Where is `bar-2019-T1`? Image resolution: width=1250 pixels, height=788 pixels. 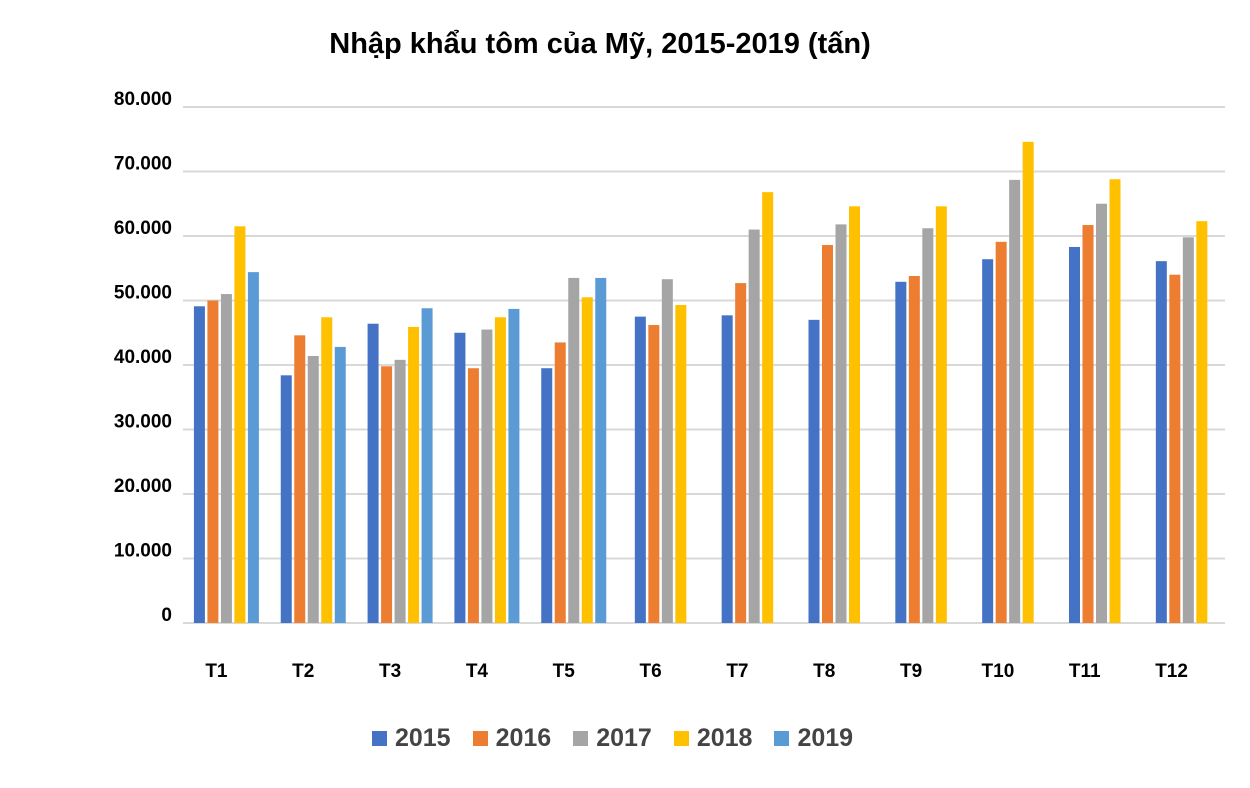
bar-2019-T1 is located at coordinates (253, 447).